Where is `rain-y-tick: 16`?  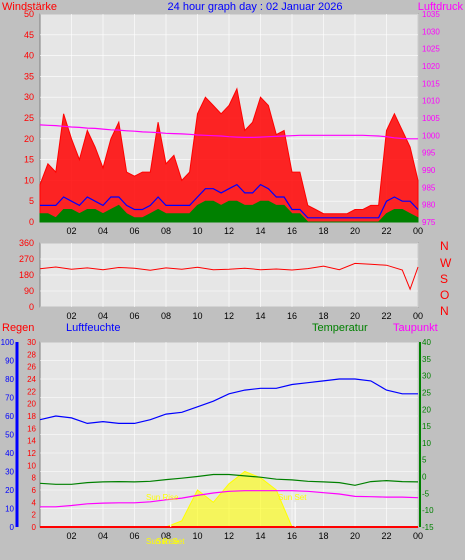
rain-y-tick: 16 is located at coordinates (31, 428).